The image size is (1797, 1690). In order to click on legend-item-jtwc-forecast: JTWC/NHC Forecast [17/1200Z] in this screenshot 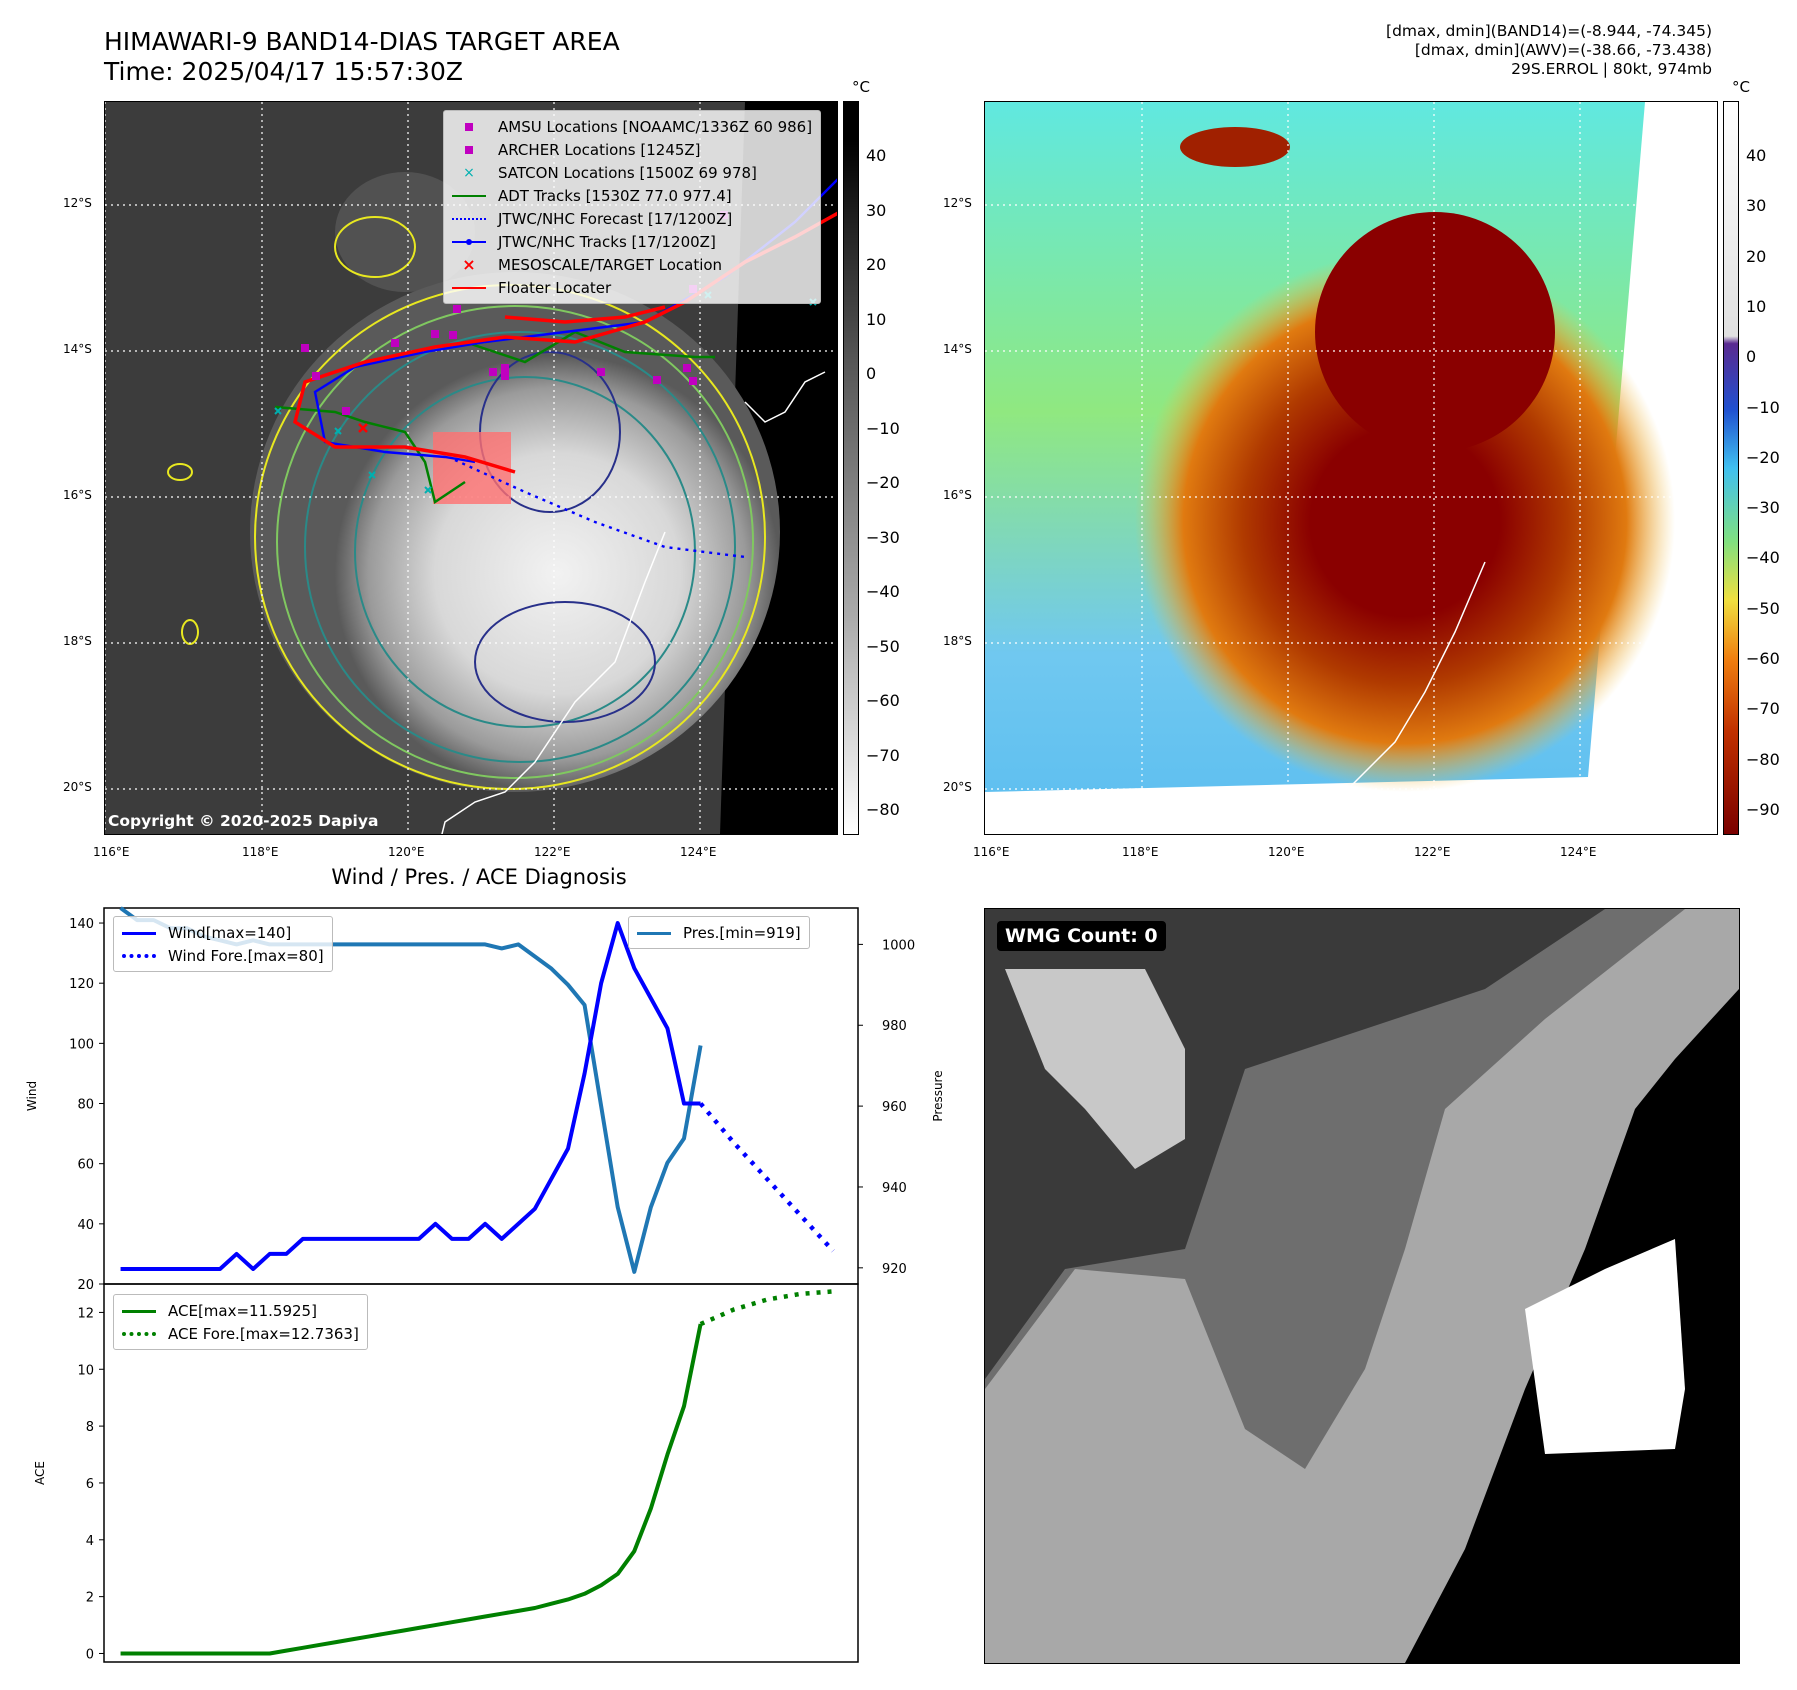, I will do `click(632, 218)`.